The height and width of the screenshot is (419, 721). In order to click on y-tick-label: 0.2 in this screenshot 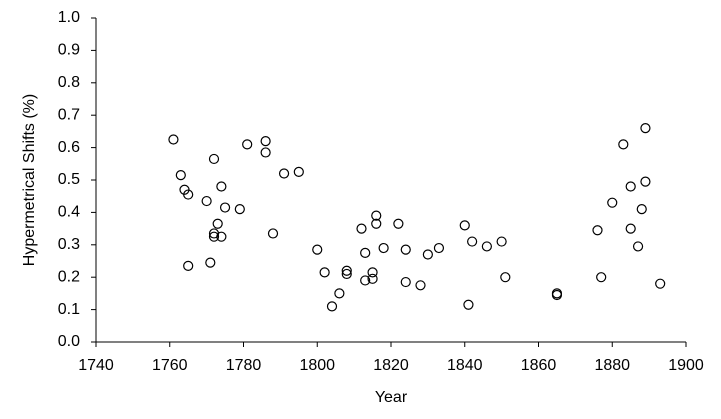, I will do `click(69, 276)`.